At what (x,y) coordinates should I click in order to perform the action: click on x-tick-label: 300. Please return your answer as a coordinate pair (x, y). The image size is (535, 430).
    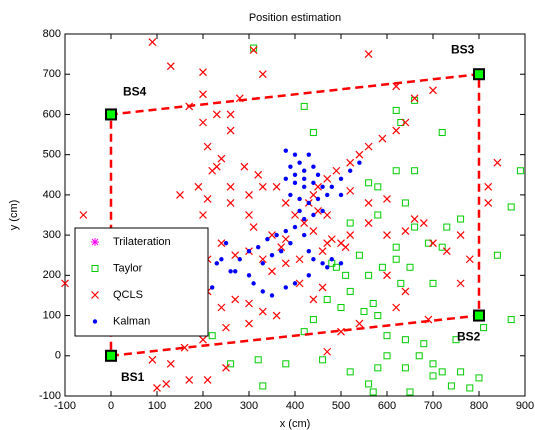
    Looking at the image, I should click on (249, 406).